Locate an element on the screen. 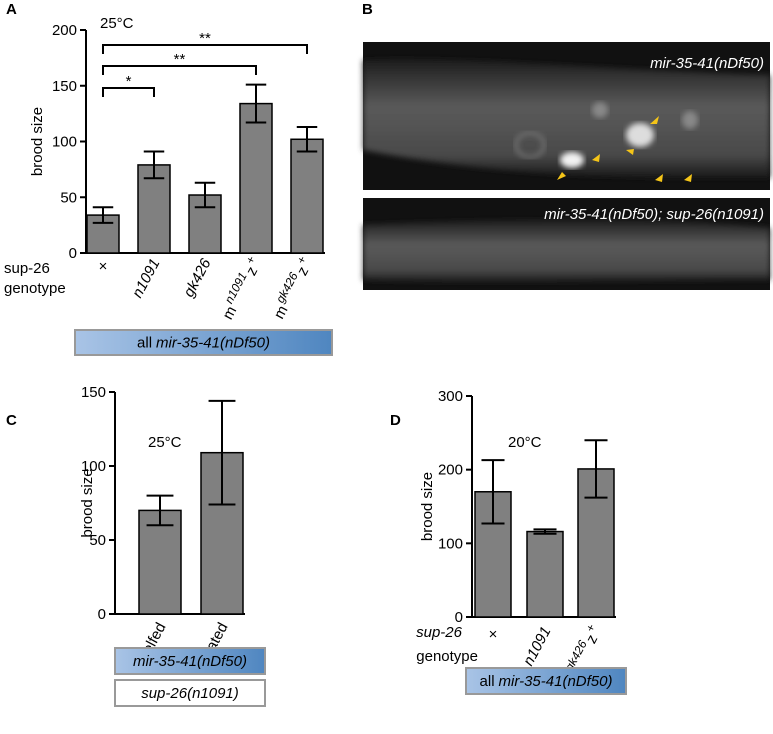 The width and height of the screenshot is (773, 734). banner-label: mir-35-41(nDf50) is located at coordinates (190, 661).